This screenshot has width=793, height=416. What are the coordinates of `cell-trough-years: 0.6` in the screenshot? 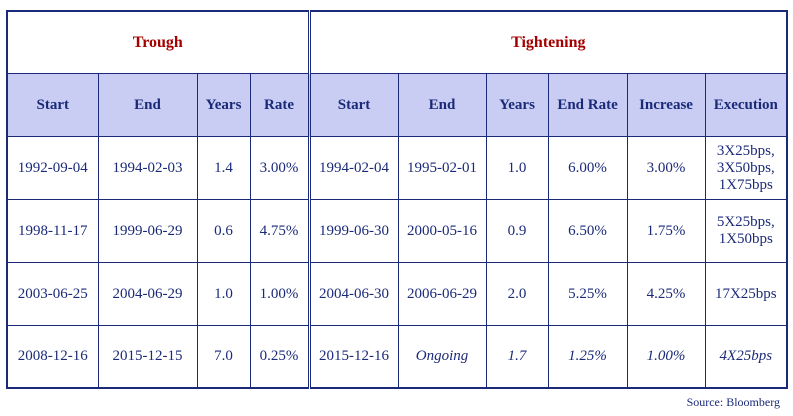 It's located at (223, 231).